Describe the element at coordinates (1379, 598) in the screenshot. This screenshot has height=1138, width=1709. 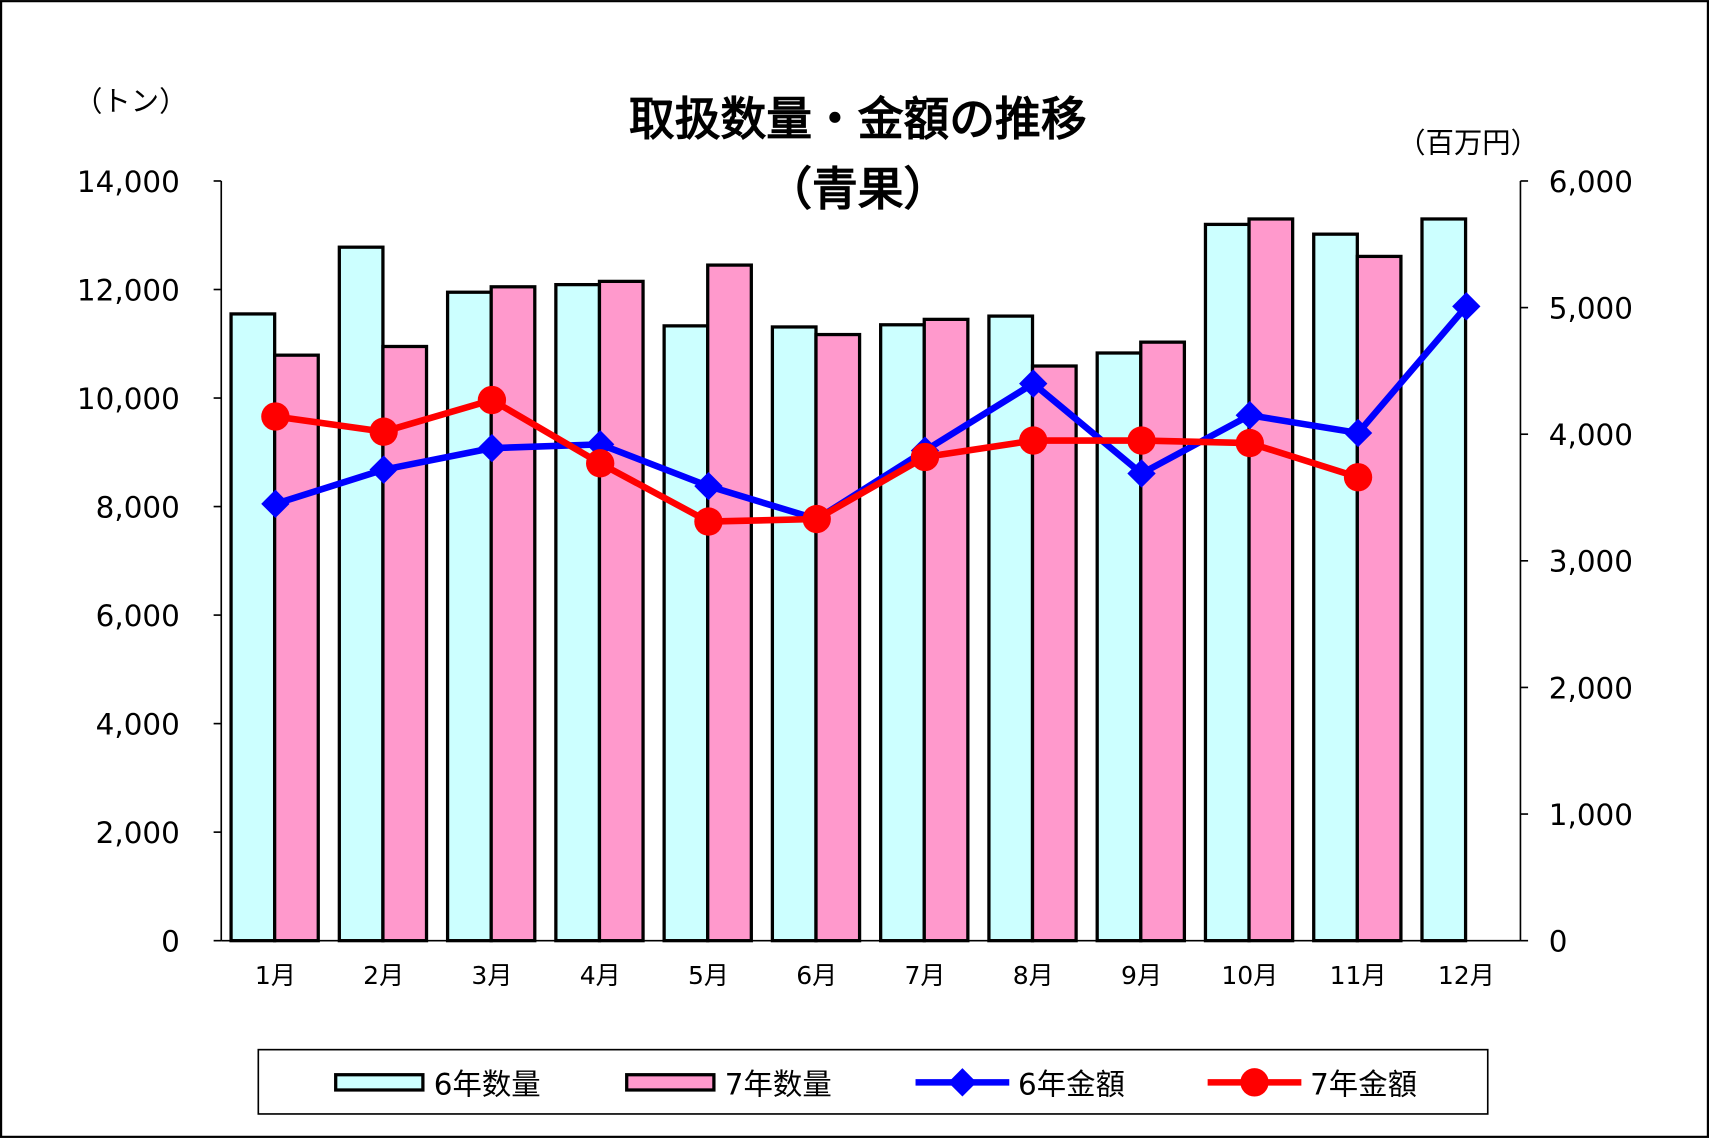
I see `bar-7年数量-11月` at that location.